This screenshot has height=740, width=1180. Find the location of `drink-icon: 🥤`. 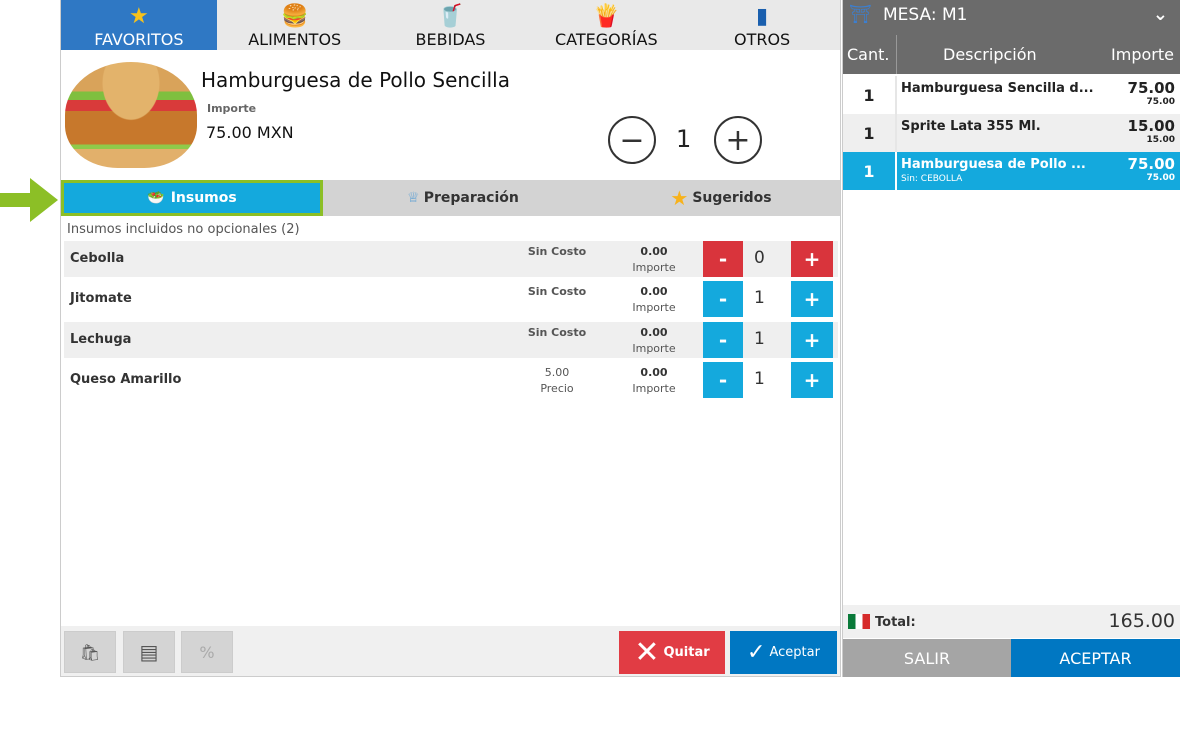

drink-icon: 🥤 is located at coordinates (450, 16).